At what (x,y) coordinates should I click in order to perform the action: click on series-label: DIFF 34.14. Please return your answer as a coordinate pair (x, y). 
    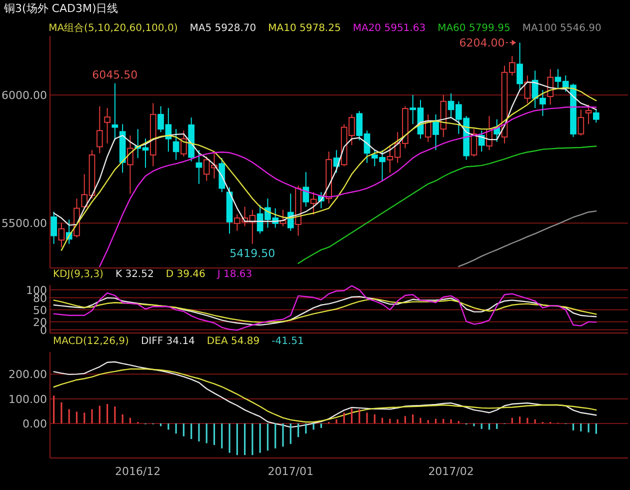
    Looking at the image, I should click on (167, 341).